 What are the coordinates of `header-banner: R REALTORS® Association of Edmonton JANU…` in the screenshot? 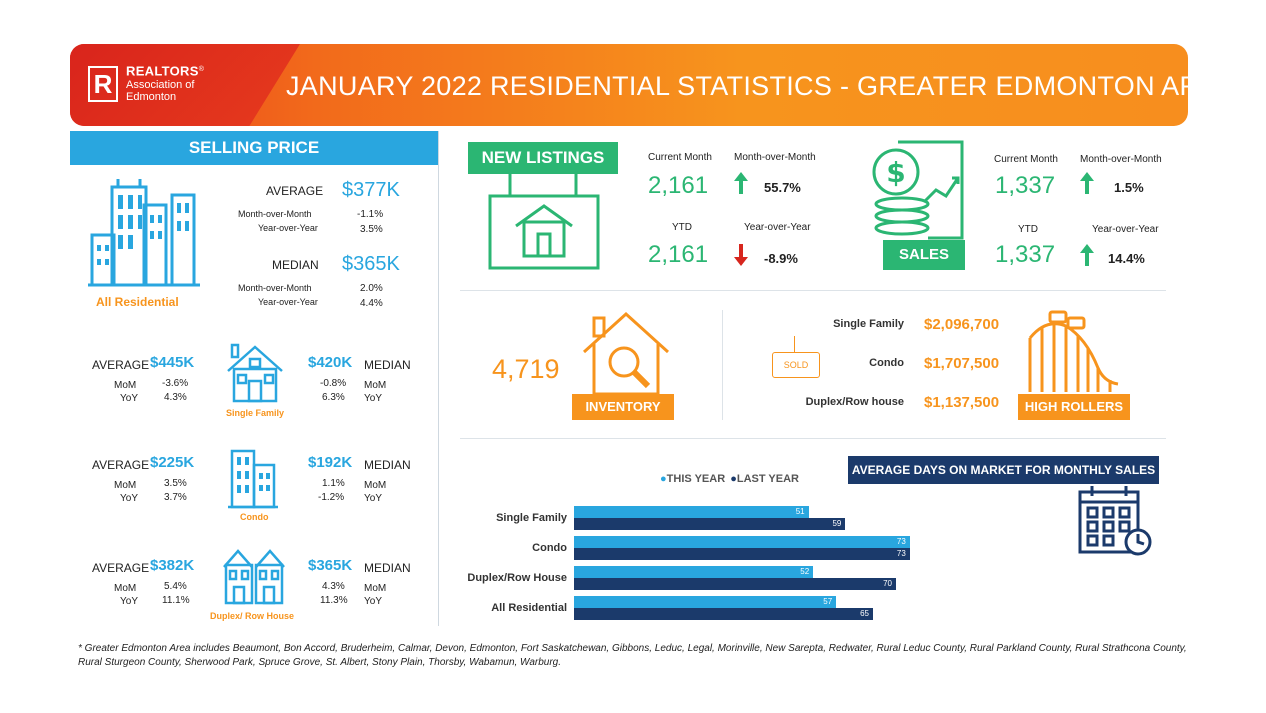 It's located at (629, 85).